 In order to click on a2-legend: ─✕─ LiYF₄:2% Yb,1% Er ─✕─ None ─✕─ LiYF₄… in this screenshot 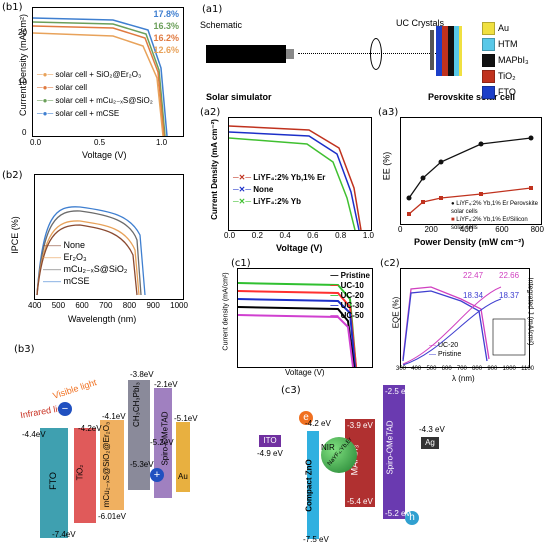, I will do `click(279, 190)`.